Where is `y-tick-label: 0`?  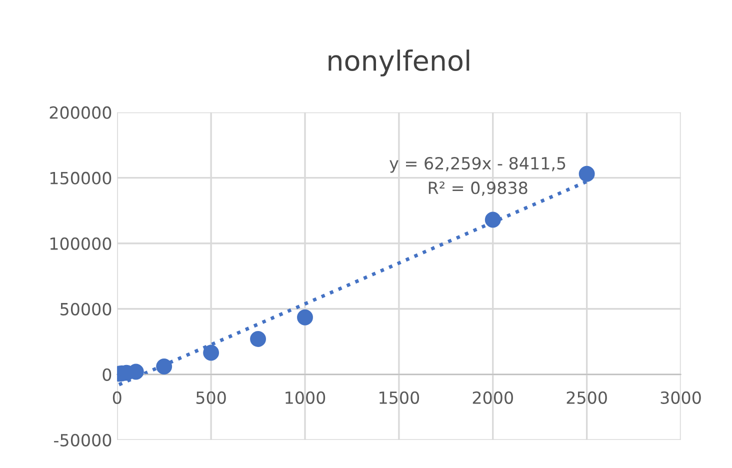 y-tick-label: 0 is located at coordinates (107, 374).